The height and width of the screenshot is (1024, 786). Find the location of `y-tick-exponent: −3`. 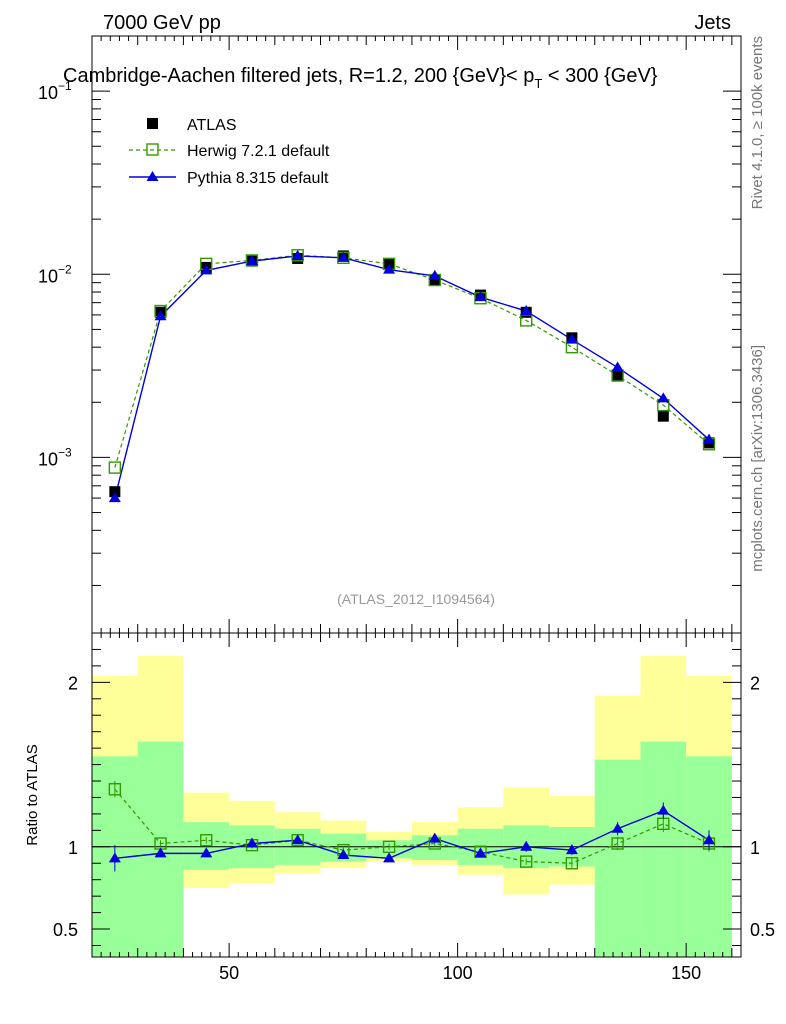

y-tick-exponent: −3 is located at coordinates (65, 452).